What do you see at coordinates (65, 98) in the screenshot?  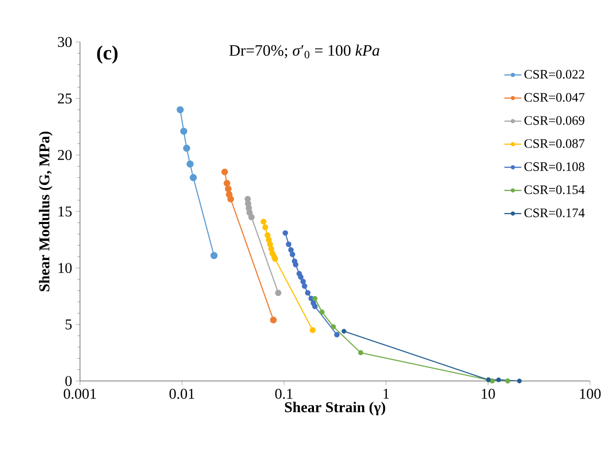 I see `y-tick-label: 25` at bounding box center [65, 98].